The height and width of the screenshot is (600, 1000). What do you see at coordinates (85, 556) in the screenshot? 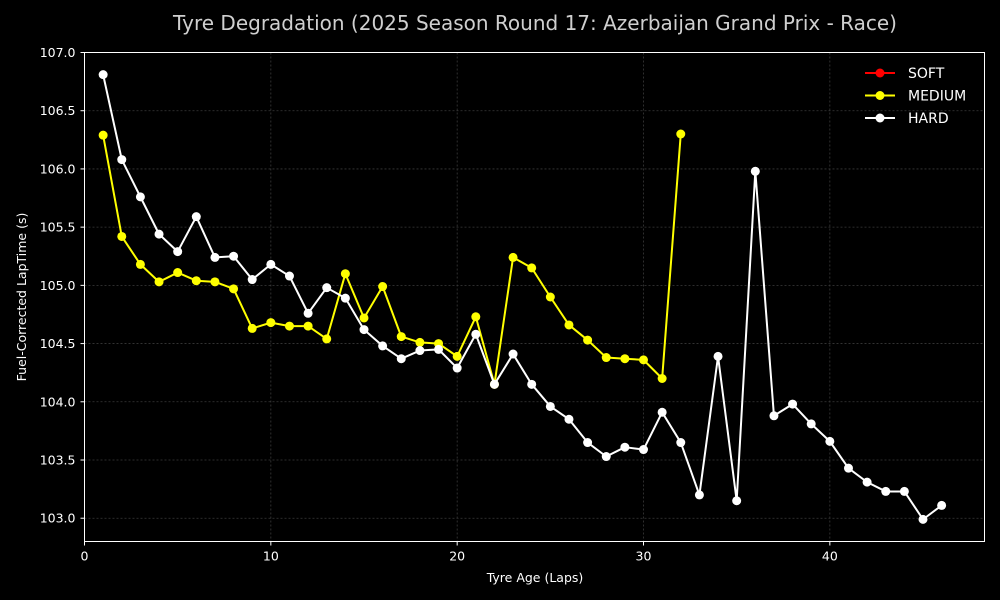
I see `x-tick-label: 0` at bounding box center [85, 556].